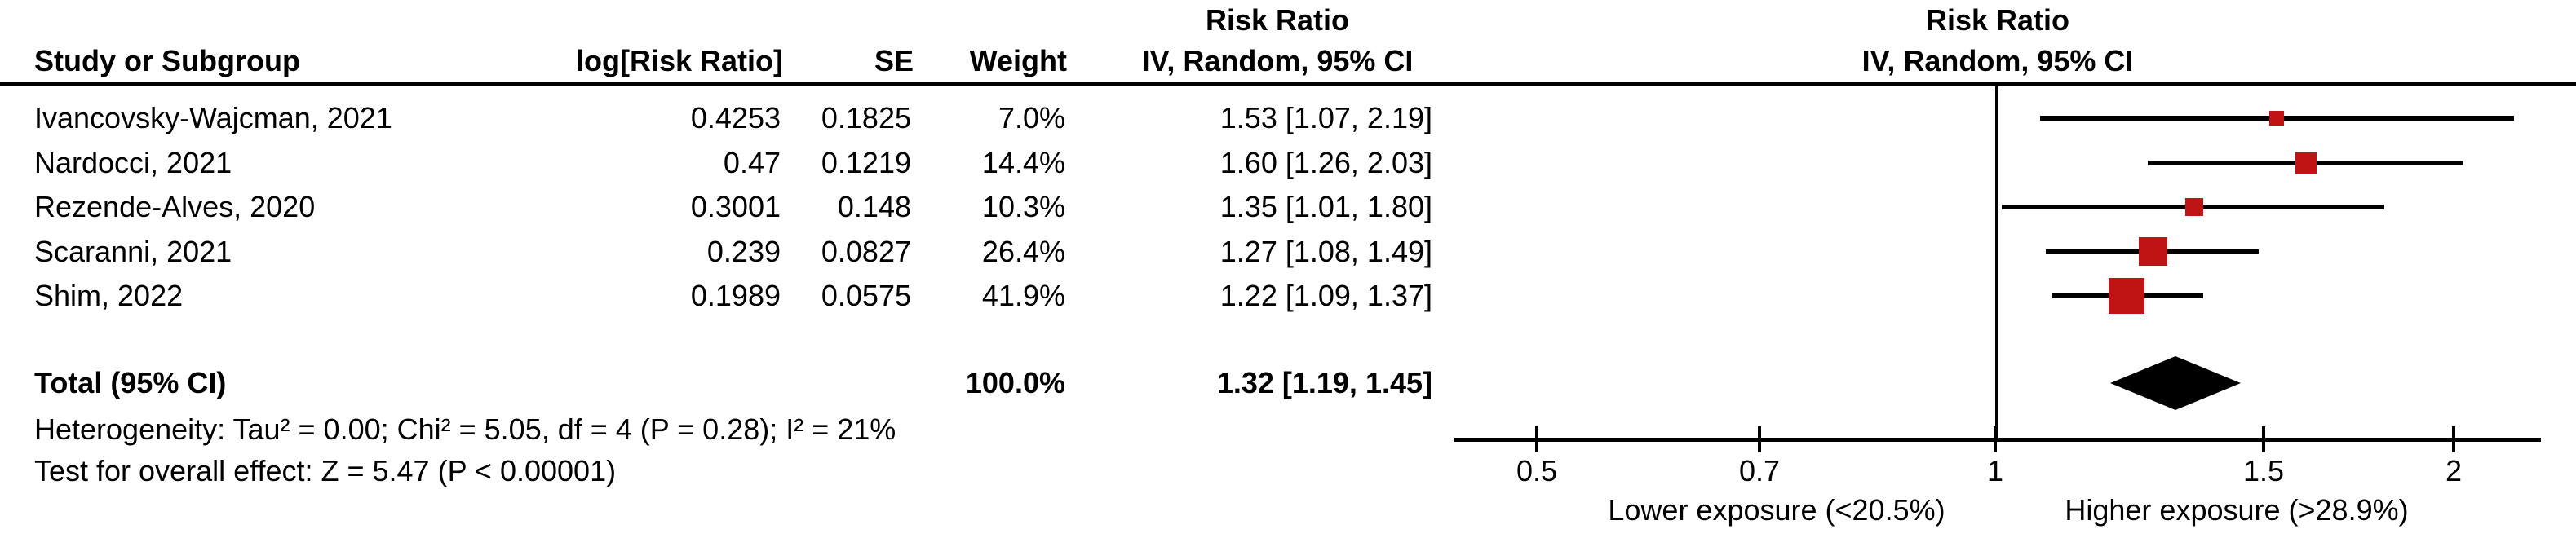  What do you see at coordinates (1325, 295) in the screenshot?
I see `study-ci: 1.22 [1.09, 1.37]` at bounding box center [1325, 295].